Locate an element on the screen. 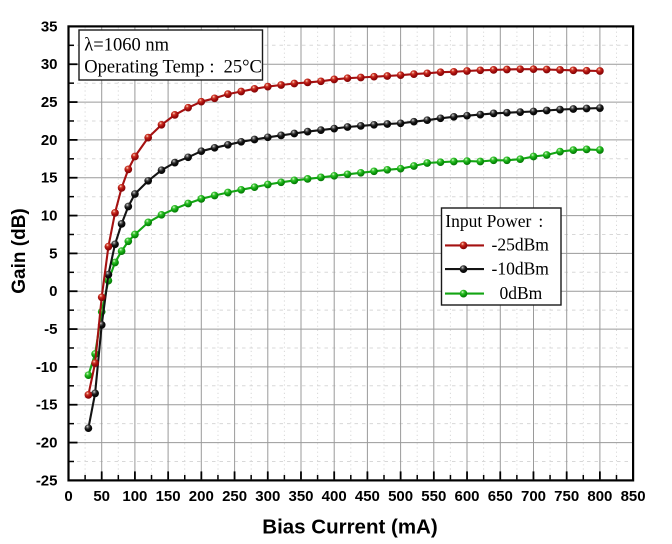  svg-text: 550 is located at coordinates (433, 496).